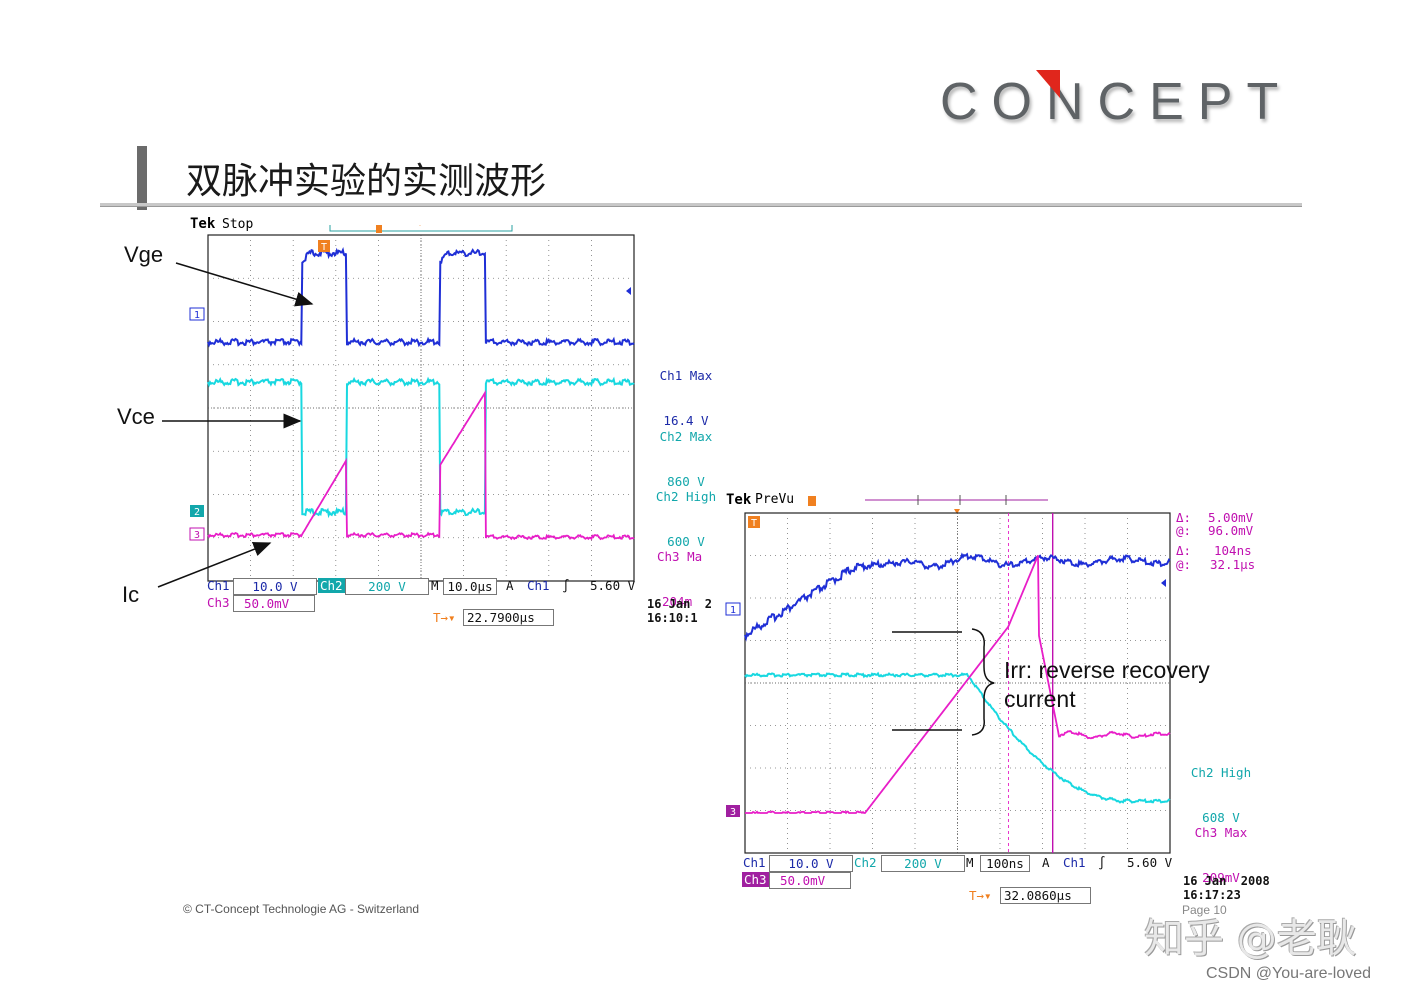  Describe the element at coordinates (687, 571) in the screenshot. I see `scope1-meas-ch3: Ch3 Ma 204m` at that location.